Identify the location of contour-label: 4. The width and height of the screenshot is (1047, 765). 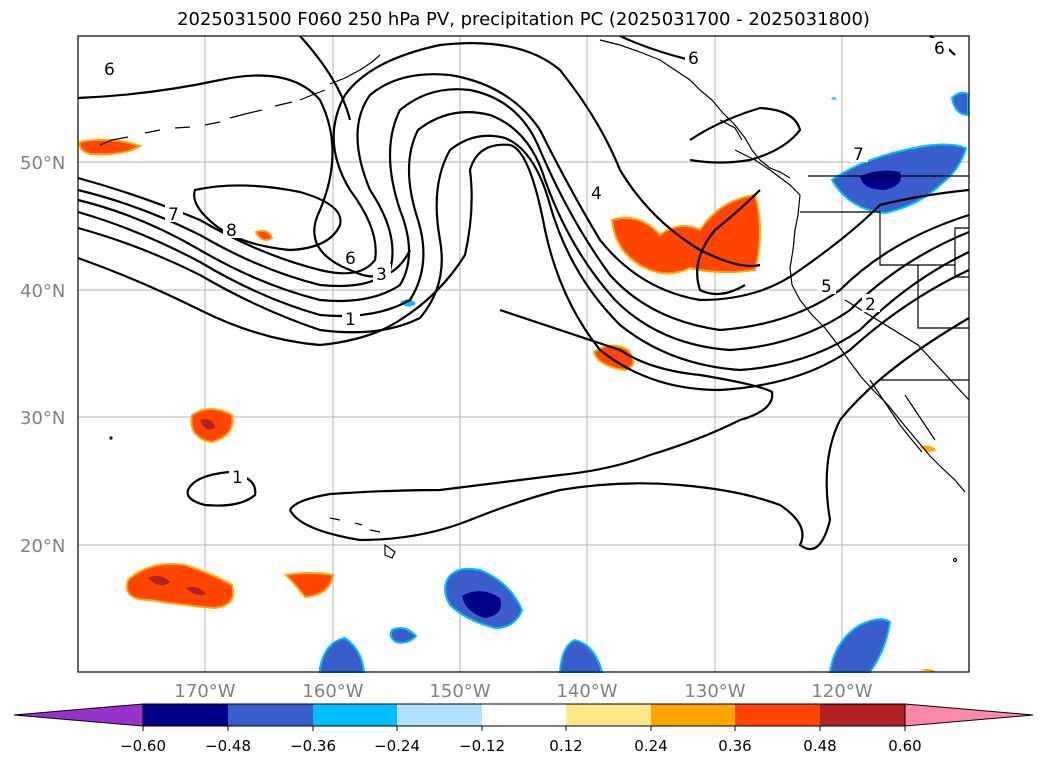
(596, 194).